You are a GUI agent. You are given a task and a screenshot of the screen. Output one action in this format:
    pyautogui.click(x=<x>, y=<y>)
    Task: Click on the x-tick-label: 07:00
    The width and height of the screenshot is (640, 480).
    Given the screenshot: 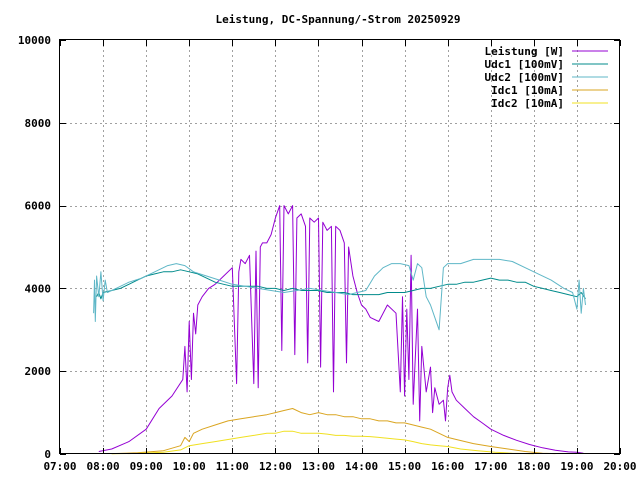 What is the action you would take?
    pyautogui.click(x=59, y=466)
    